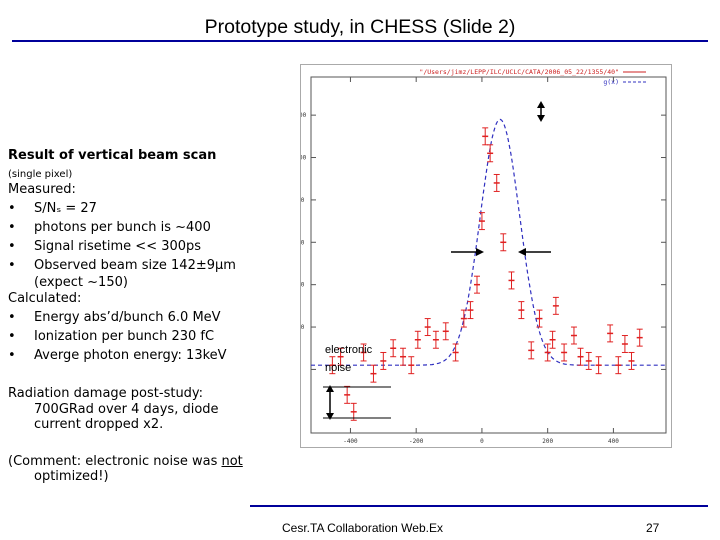  Describe the element at coordinates (330, 388) in the screenshot. I see `noise-arrow-up-head` at that location.